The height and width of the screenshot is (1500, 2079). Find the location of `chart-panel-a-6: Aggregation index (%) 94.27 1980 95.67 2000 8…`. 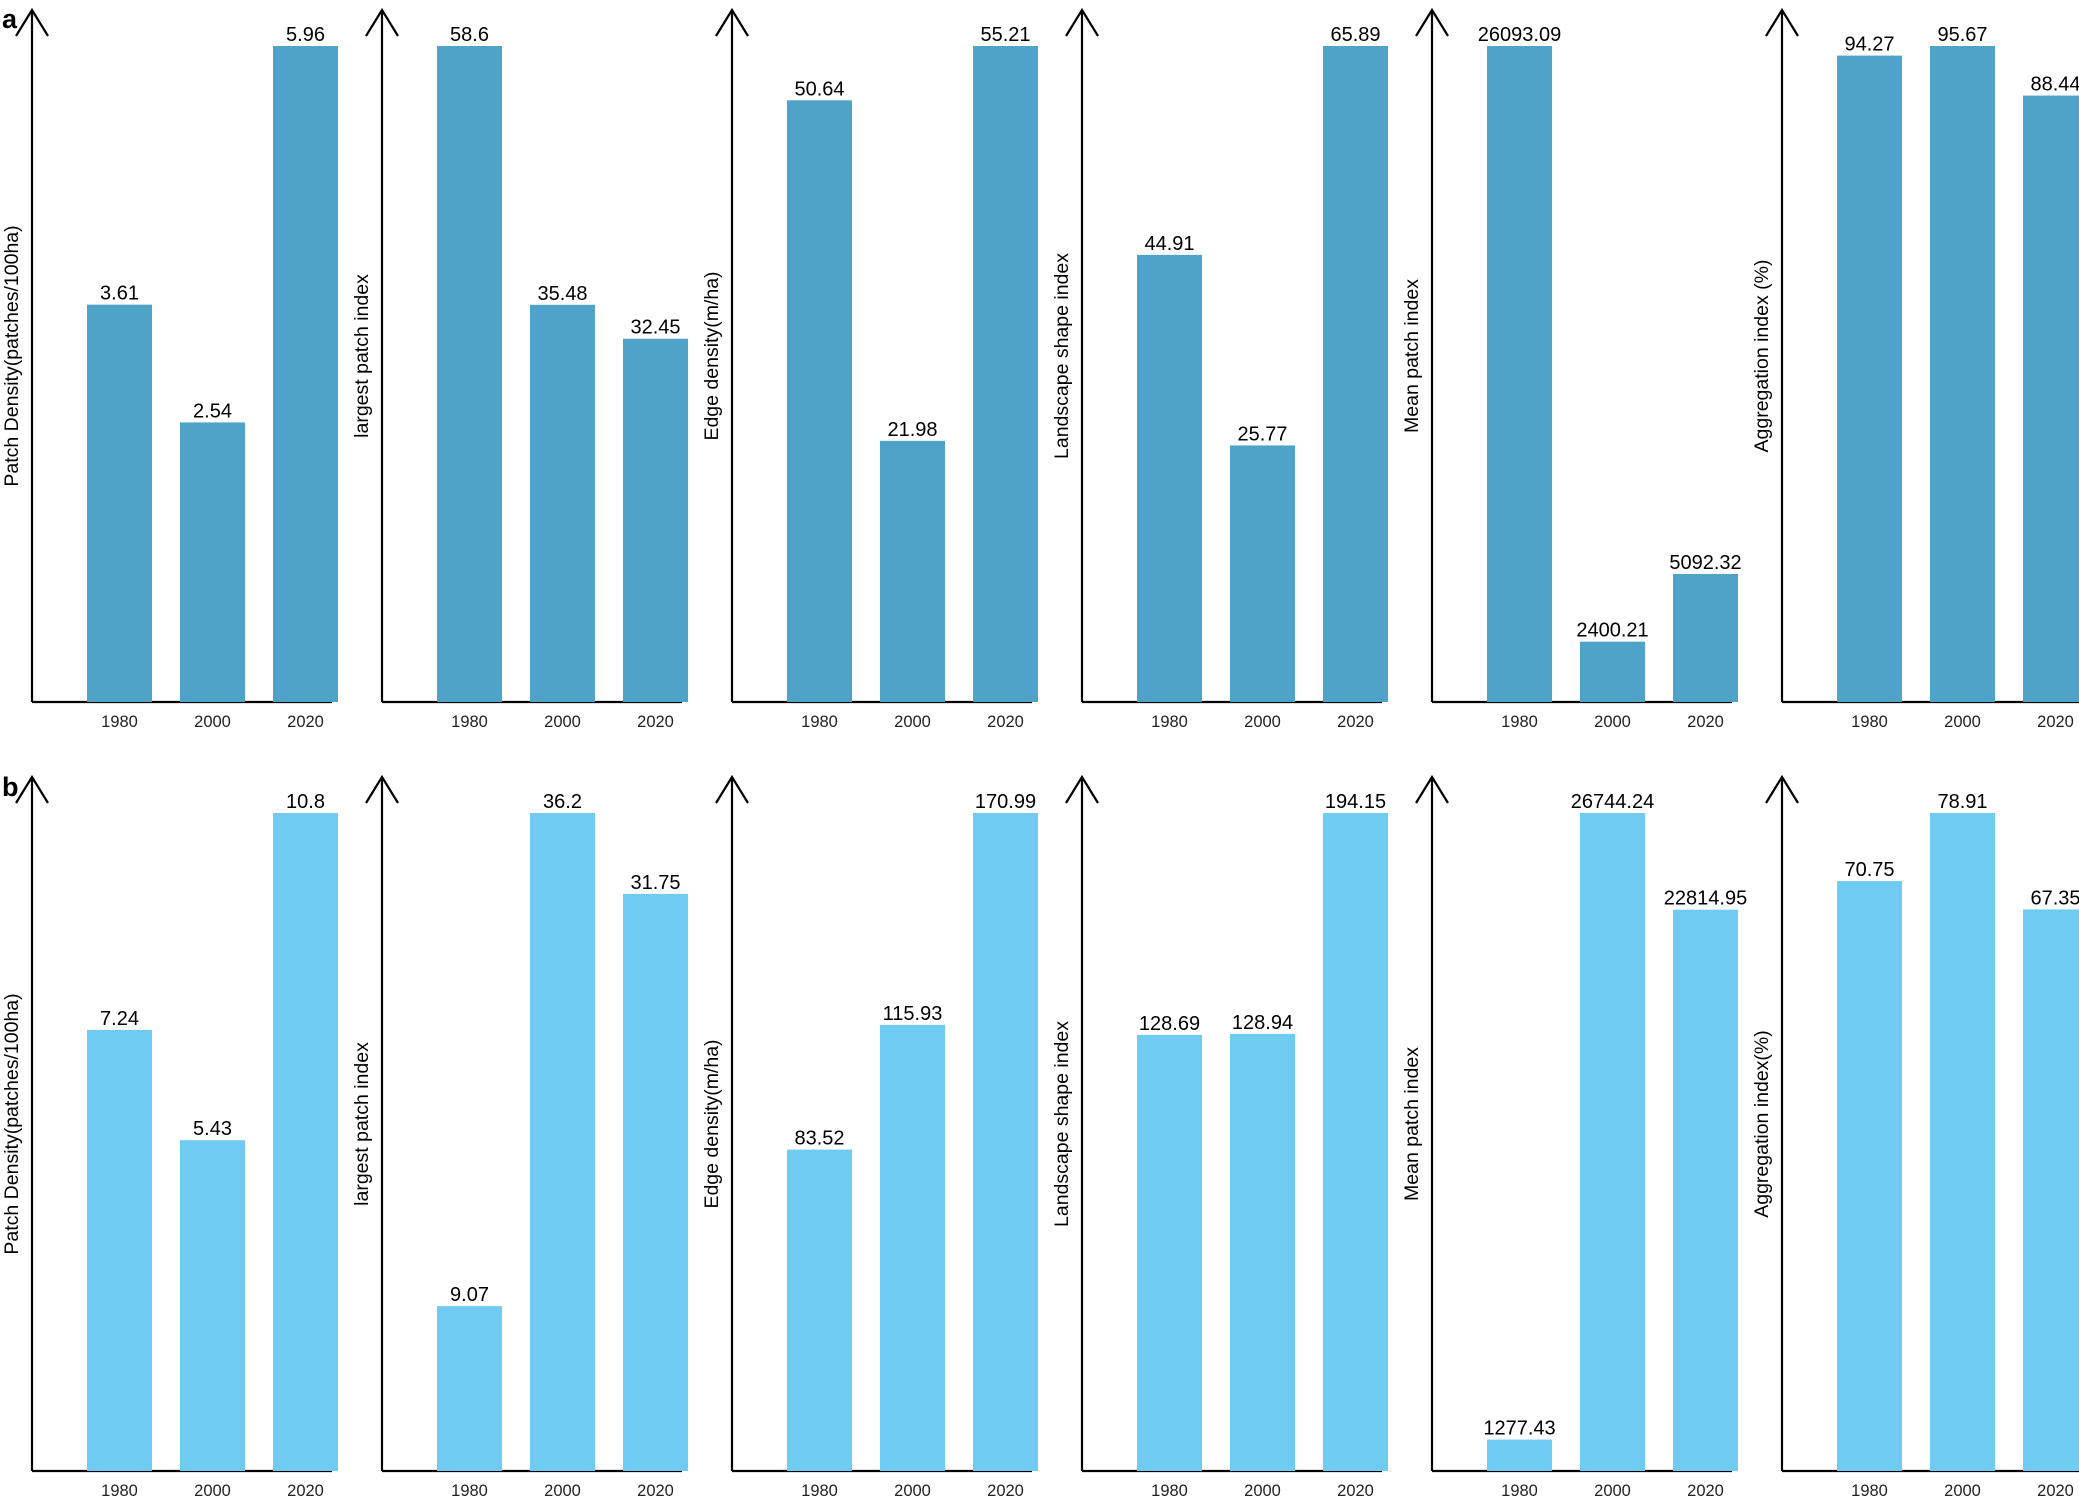

chart-panel-a-6: Aggregation index (%) 94.27 1980 95.67 2000 8… is located at coordinates (1915, 369).